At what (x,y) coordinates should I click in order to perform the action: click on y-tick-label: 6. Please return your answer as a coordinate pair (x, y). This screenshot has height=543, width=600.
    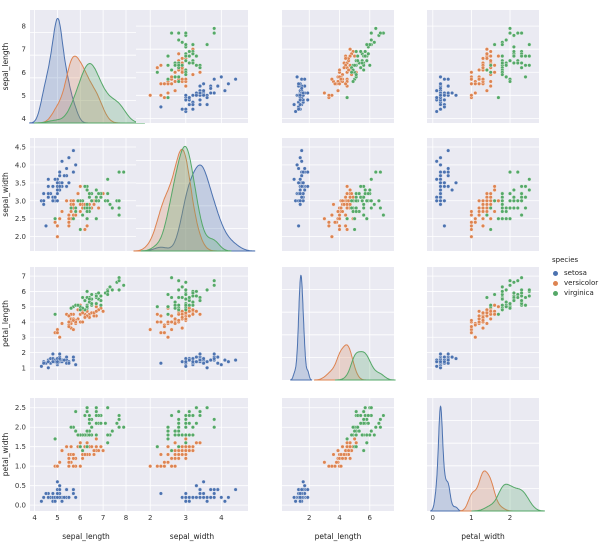
    Looking at the image, I should click on (24, 292).